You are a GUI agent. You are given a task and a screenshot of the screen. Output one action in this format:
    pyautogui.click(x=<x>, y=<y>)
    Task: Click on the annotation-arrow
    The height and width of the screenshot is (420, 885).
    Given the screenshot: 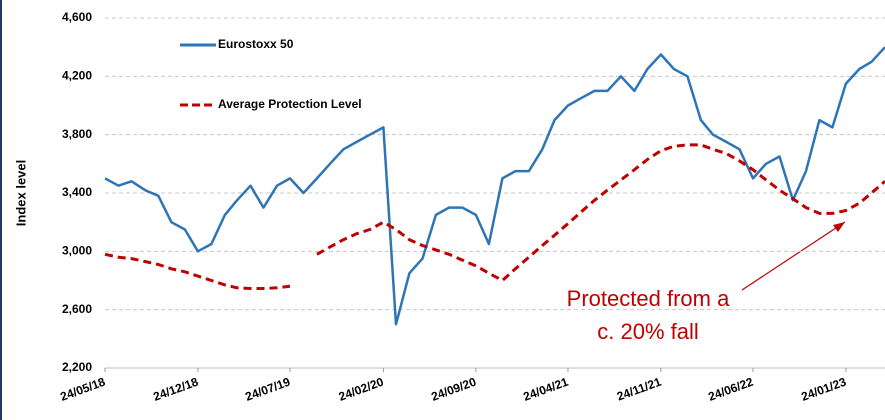 What is the action you would take?
    pyautogui.click(x=793, y=256)
    